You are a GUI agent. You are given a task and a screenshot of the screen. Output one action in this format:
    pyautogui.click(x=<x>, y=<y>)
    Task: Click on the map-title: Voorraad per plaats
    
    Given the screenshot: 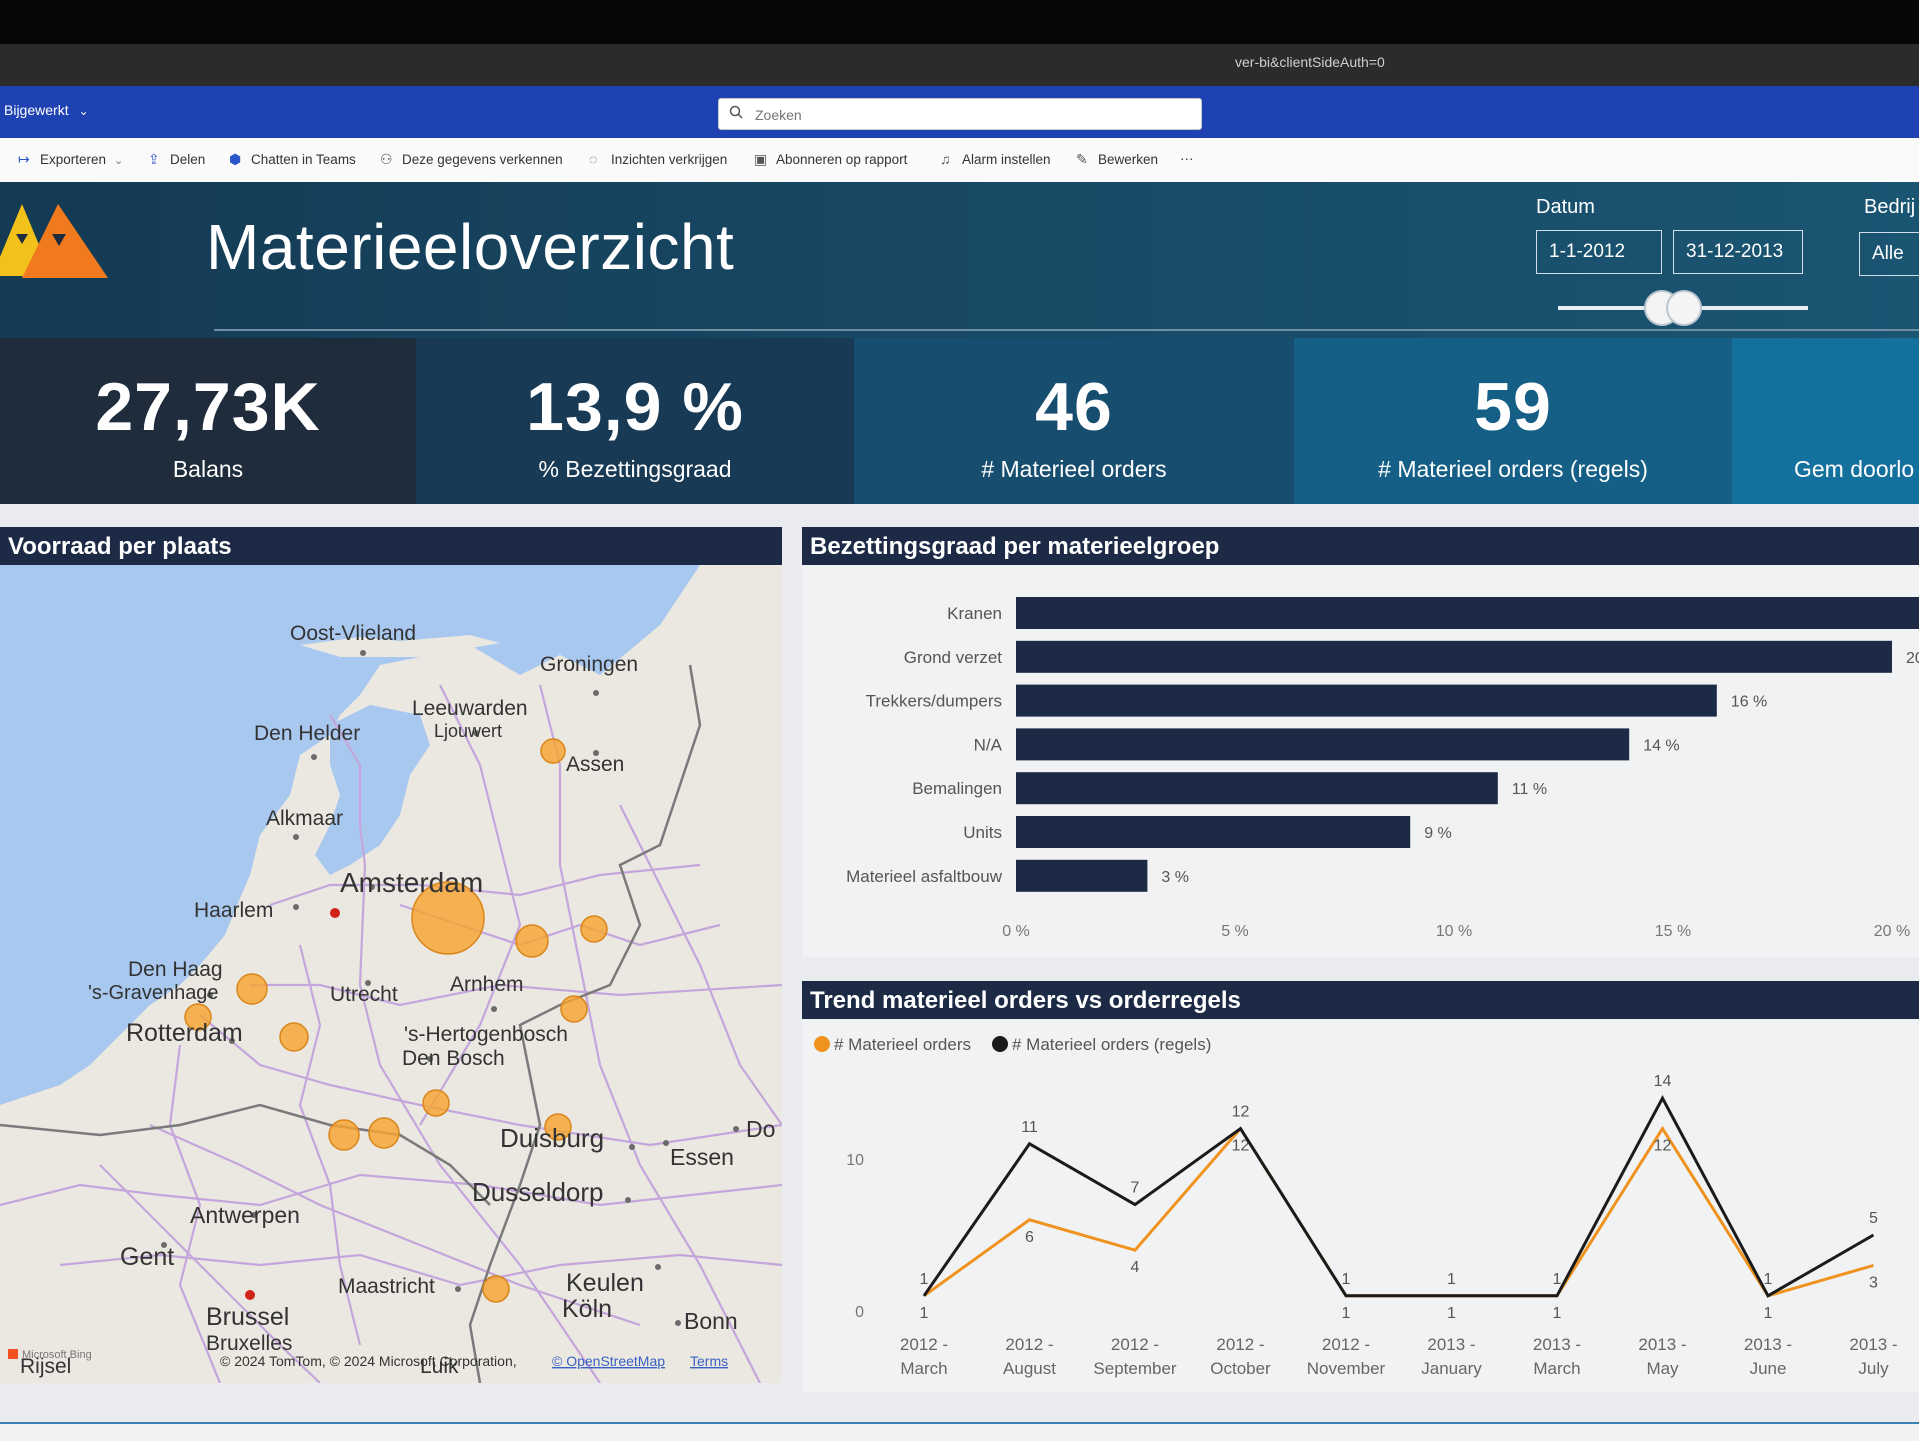 What is the action you would take?
    pyautogui.click(x=391, y=546)
    